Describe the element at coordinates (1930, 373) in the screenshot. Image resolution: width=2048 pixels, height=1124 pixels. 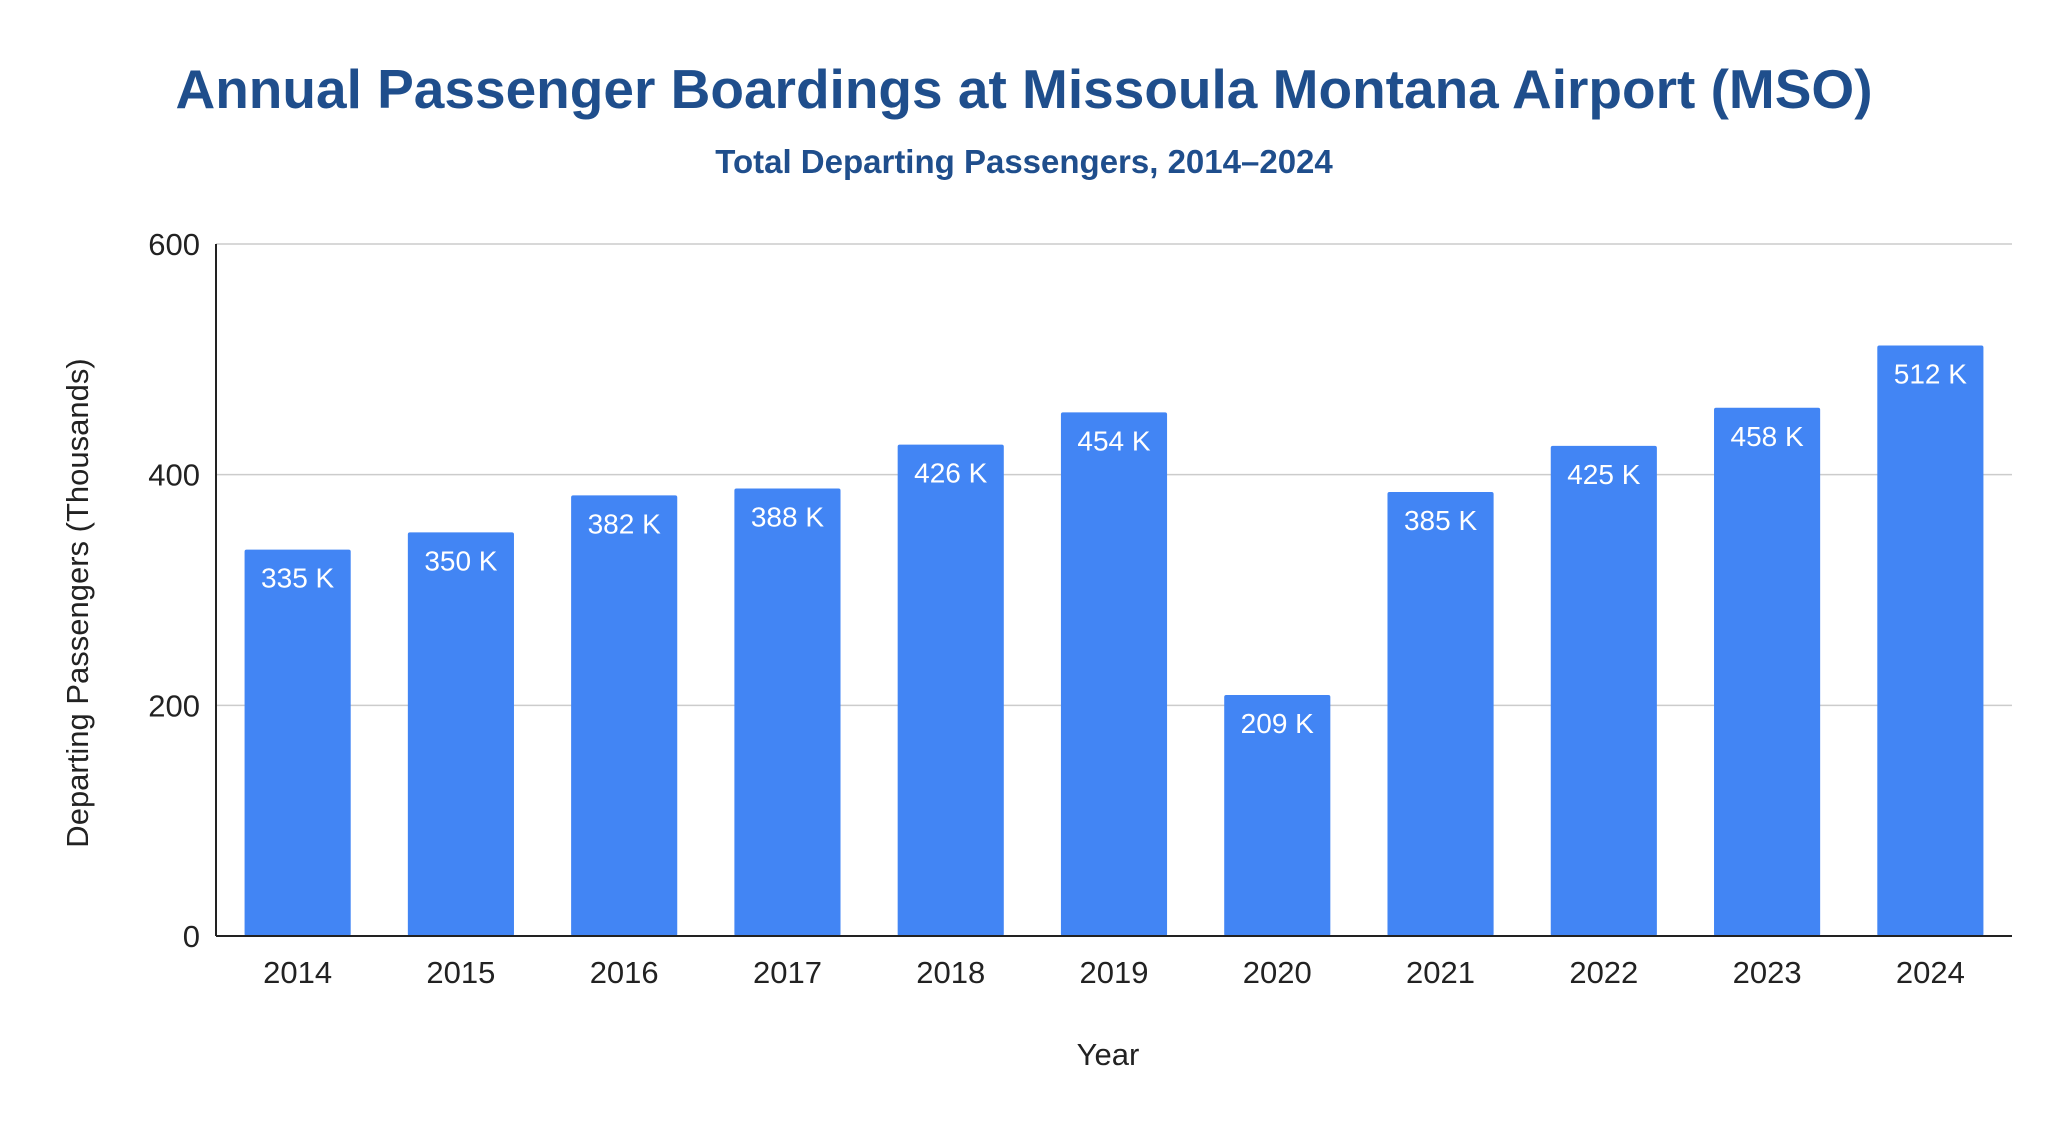
I see `data-label: 512 K` at that location.